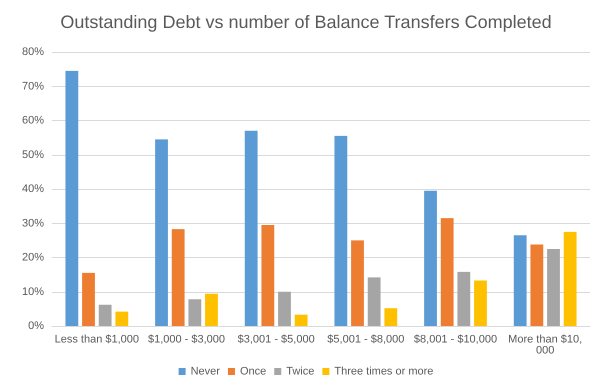  What do you see at coordinates (33, 154) in the screenshot?
I see `y-tick-label: 50%` at bounding box center [33, 154].